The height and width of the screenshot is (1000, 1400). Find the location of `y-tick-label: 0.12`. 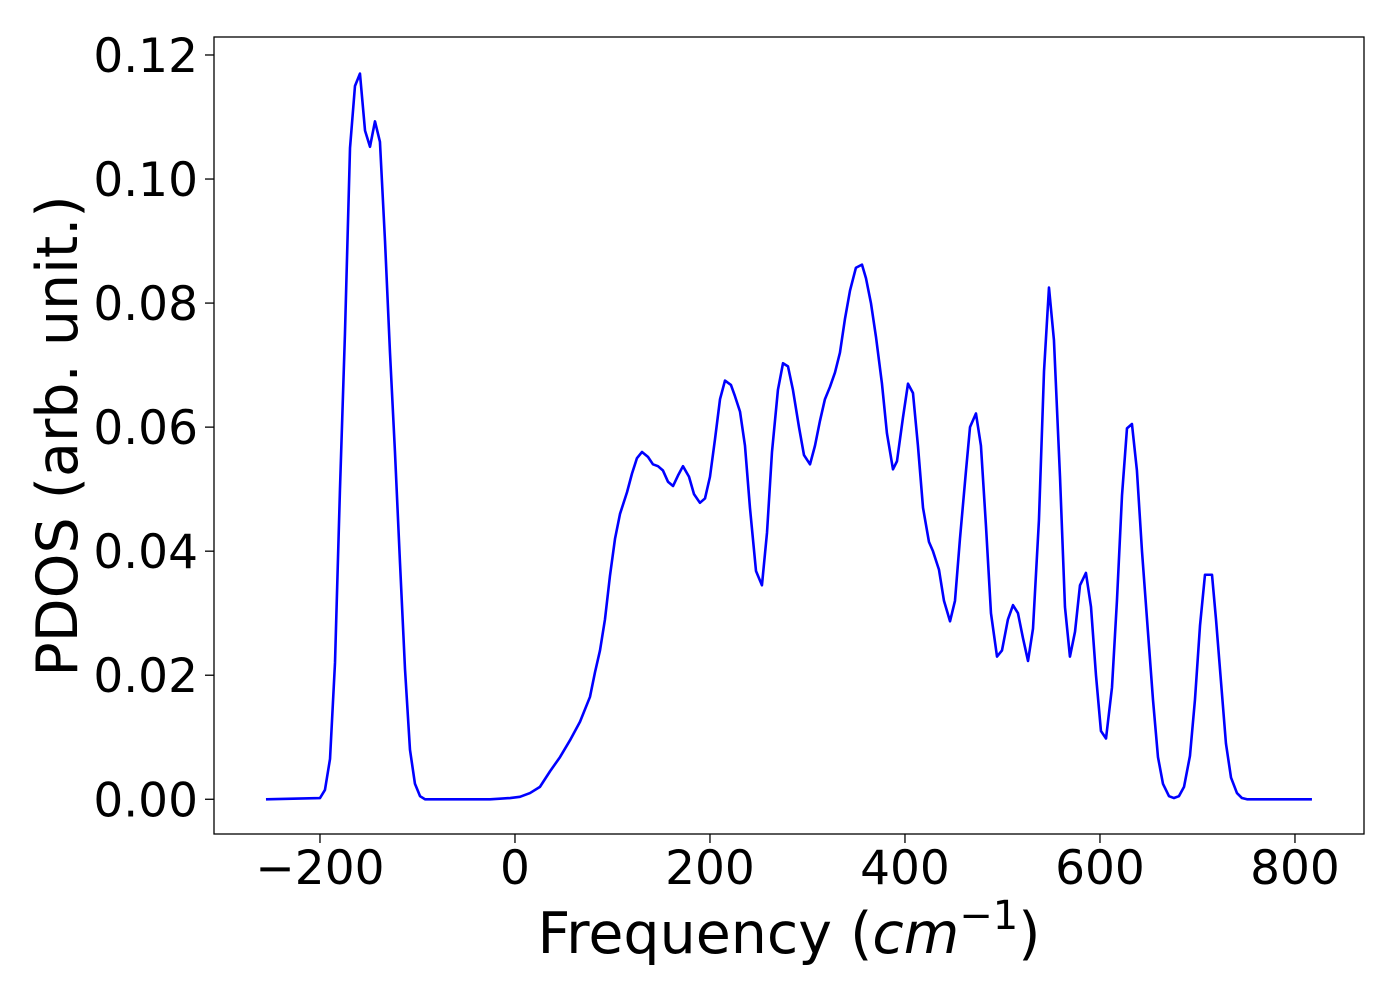

y-tick-label: 0.12 is located at coordinates (145, 56).